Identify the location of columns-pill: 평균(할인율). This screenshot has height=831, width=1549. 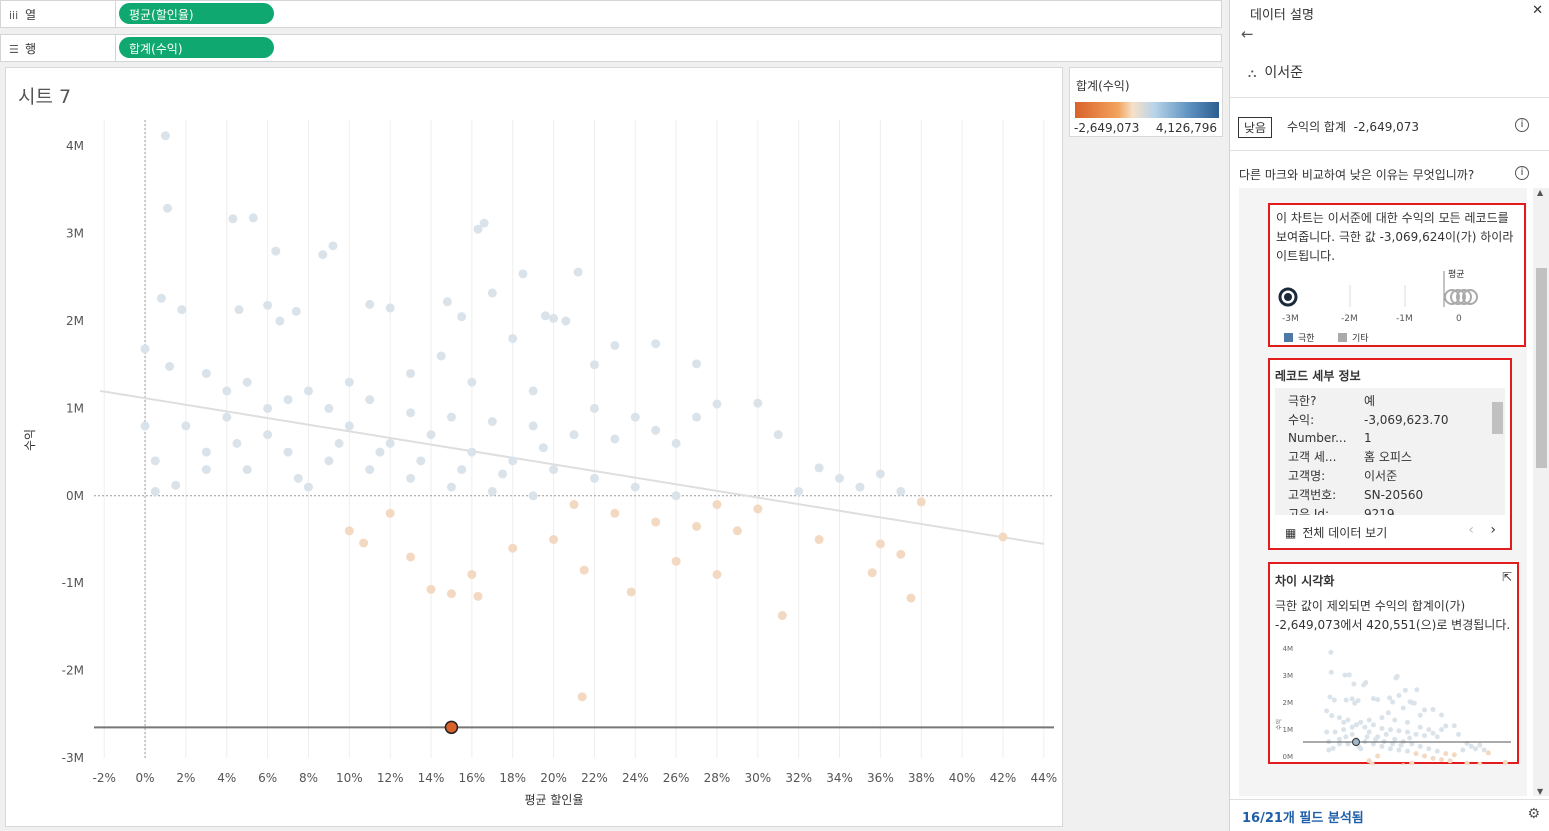
(196, 13).